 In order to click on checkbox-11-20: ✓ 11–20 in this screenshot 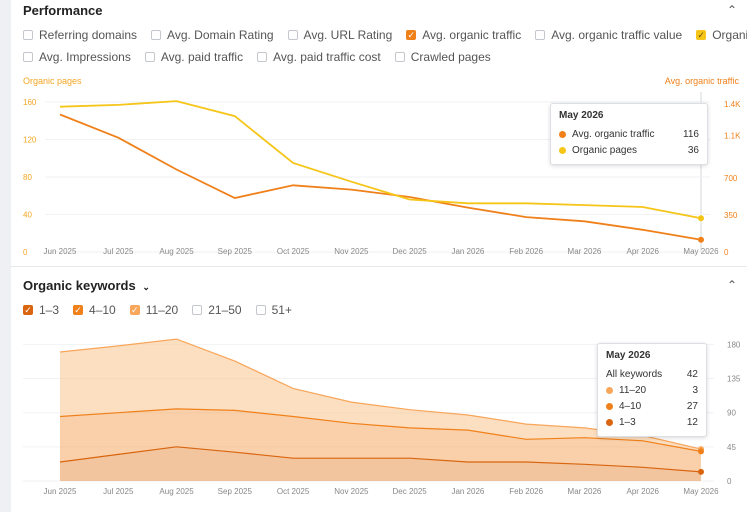, I will do `click(153, 310)`.